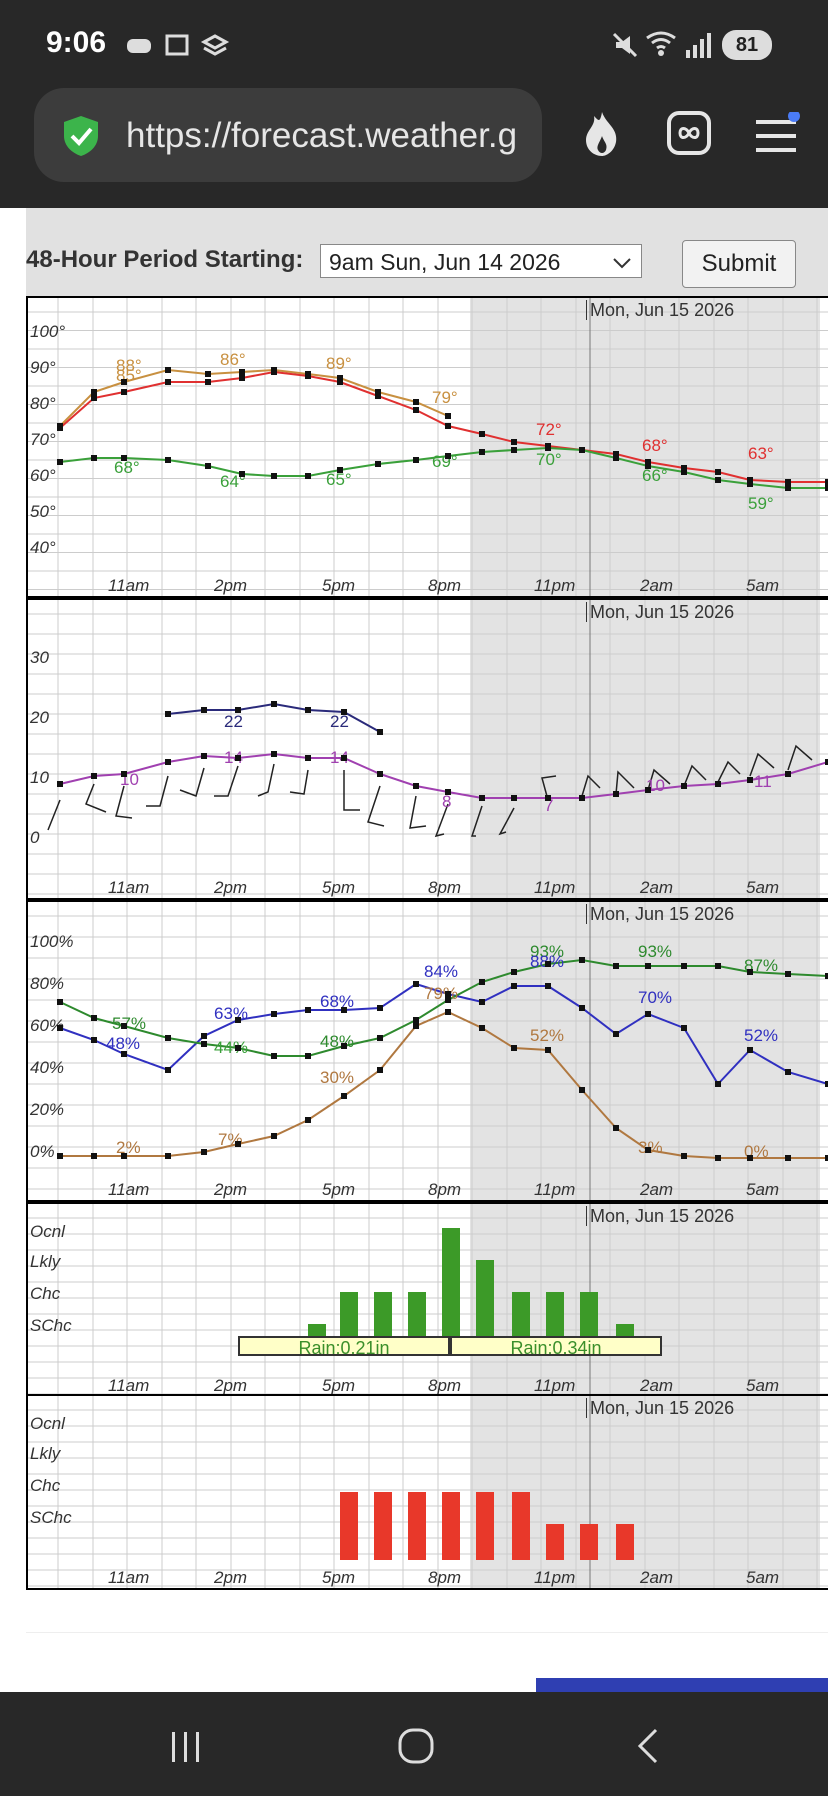  I want to click on chevron-down-icon, so click(622, 263).